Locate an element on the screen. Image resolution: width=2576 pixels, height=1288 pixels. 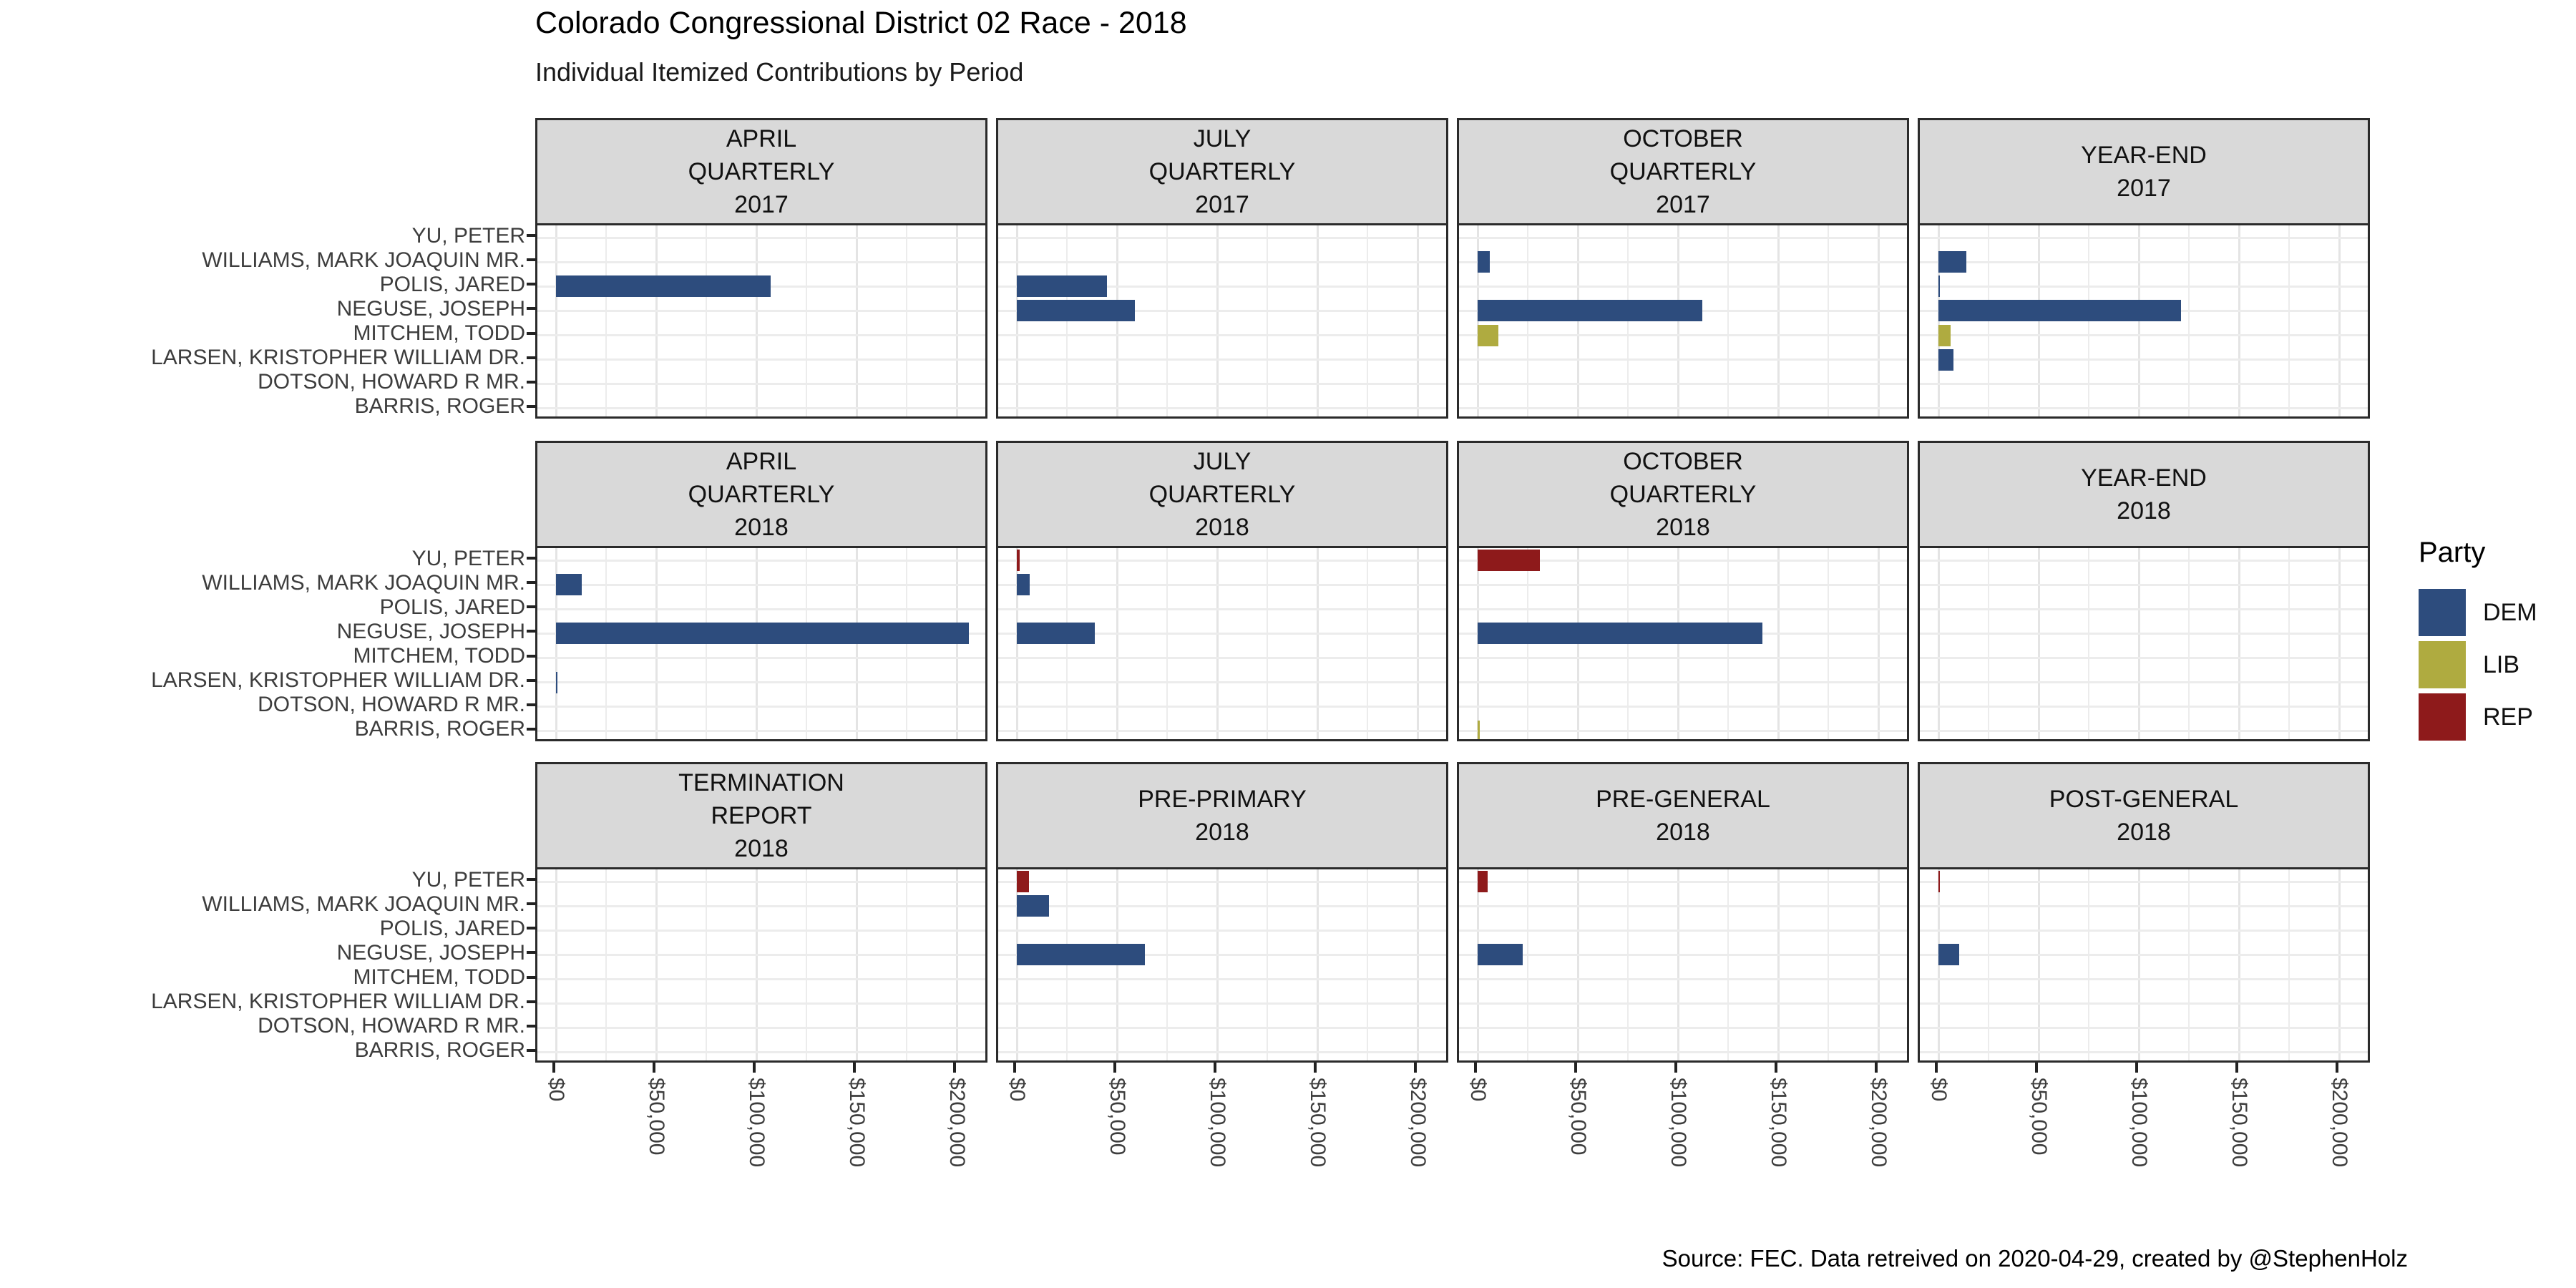
bar-lib is located at coordinates (1944, 335).